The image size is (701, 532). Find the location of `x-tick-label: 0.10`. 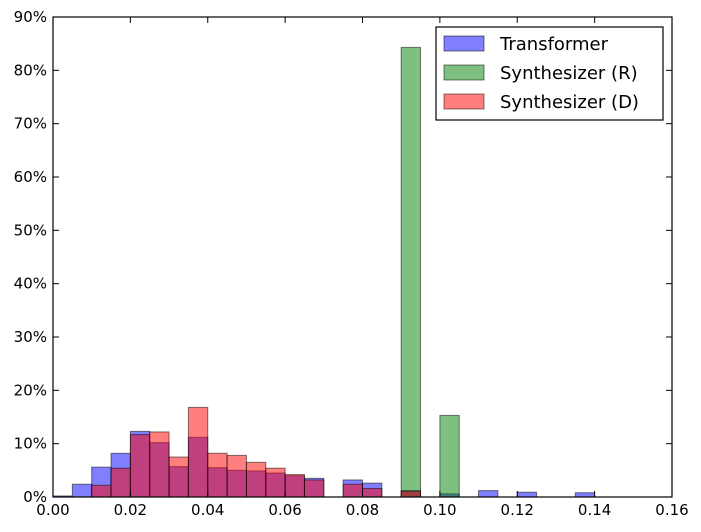

x-tick-label: 0.10 is located at coordinates (439, 510).